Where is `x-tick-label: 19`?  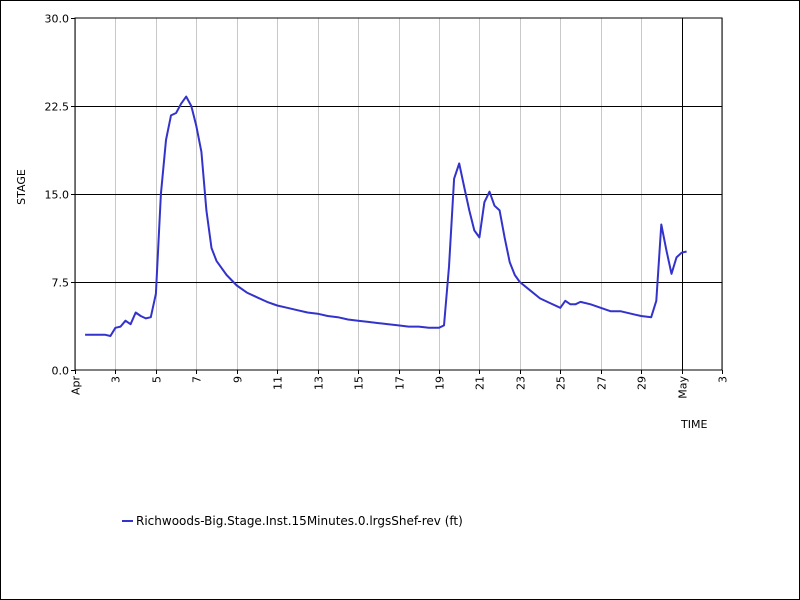 x-tick-label: 19 is located at coordinates (440, 383).